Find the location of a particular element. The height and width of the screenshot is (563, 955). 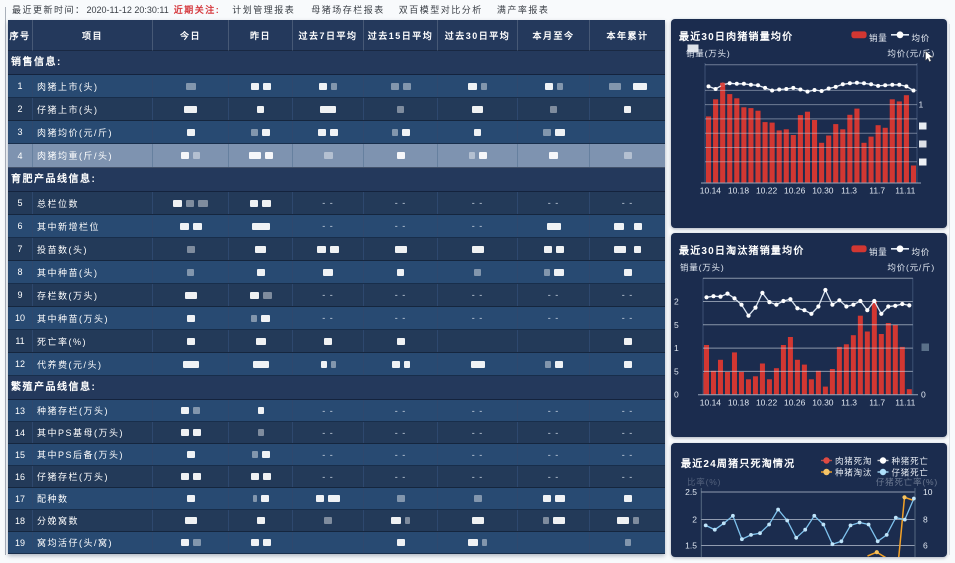

svg-text: 最近30日淘汰猪销量均价 is located at coordinates (742, 250).